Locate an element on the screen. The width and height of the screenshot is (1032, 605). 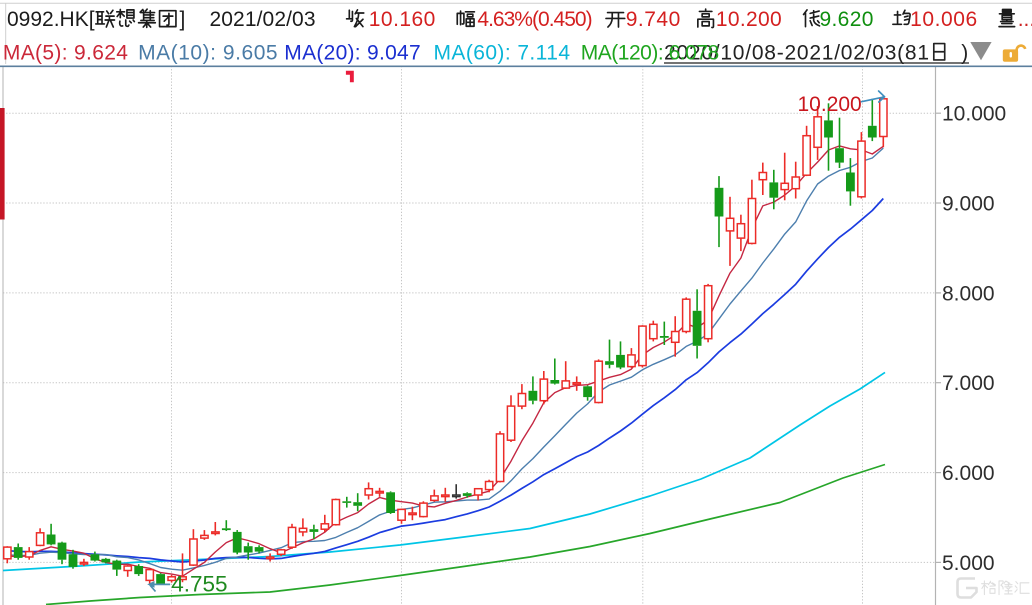
svg-text: 8.000 is located at coordinates (968, 293).